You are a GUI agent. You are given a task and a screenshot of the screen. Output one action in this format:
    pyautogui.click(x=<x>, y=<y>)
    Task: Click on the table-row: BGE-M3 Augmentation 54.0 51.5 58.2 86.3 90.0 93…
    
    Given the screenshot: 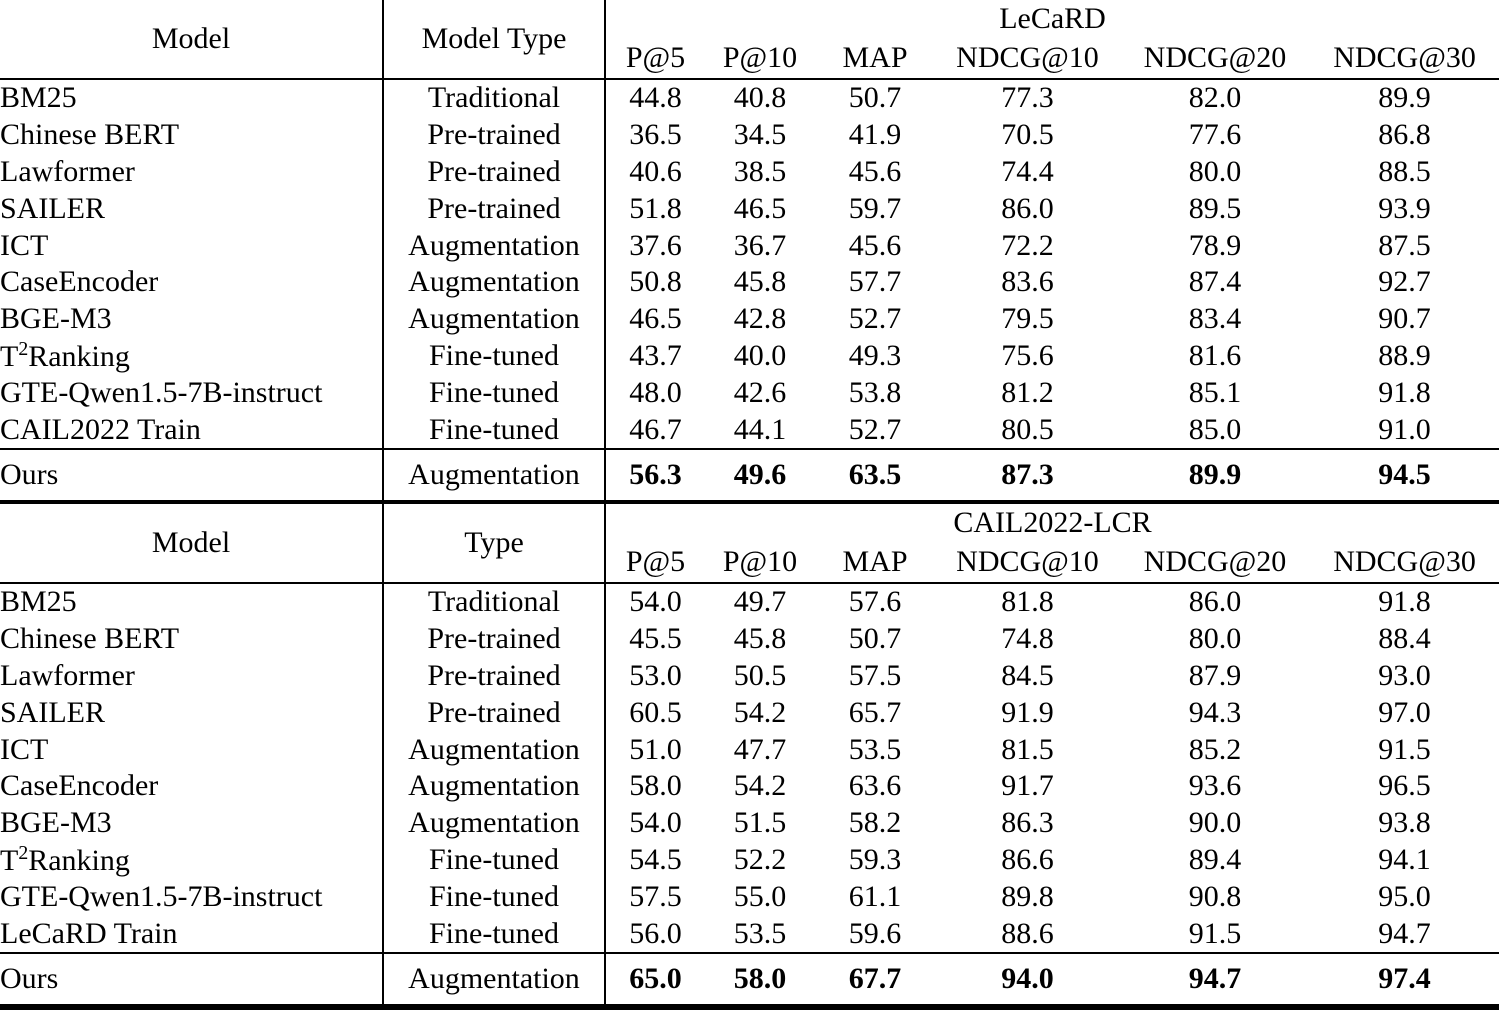 What is the action you would take?
    pyautogui.click(x=749, y=823)
    